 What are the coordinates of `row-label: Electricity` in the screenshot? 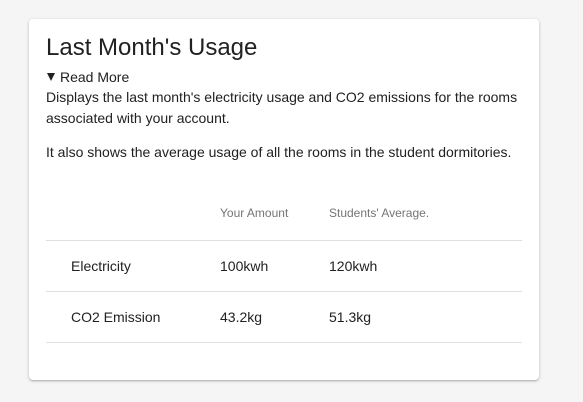 It's located at (133, 266).